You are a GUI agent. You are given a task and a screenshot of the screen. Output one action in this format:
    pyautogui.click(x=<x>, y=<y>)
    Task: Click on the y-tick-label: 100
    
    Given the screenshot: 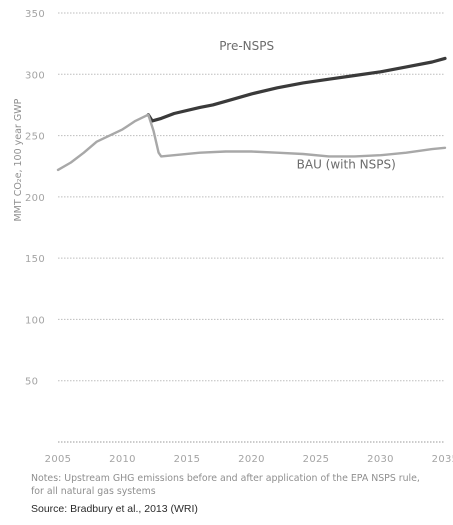 What is the action you would take?
    pyautogui.click(x=35, y=320)
    